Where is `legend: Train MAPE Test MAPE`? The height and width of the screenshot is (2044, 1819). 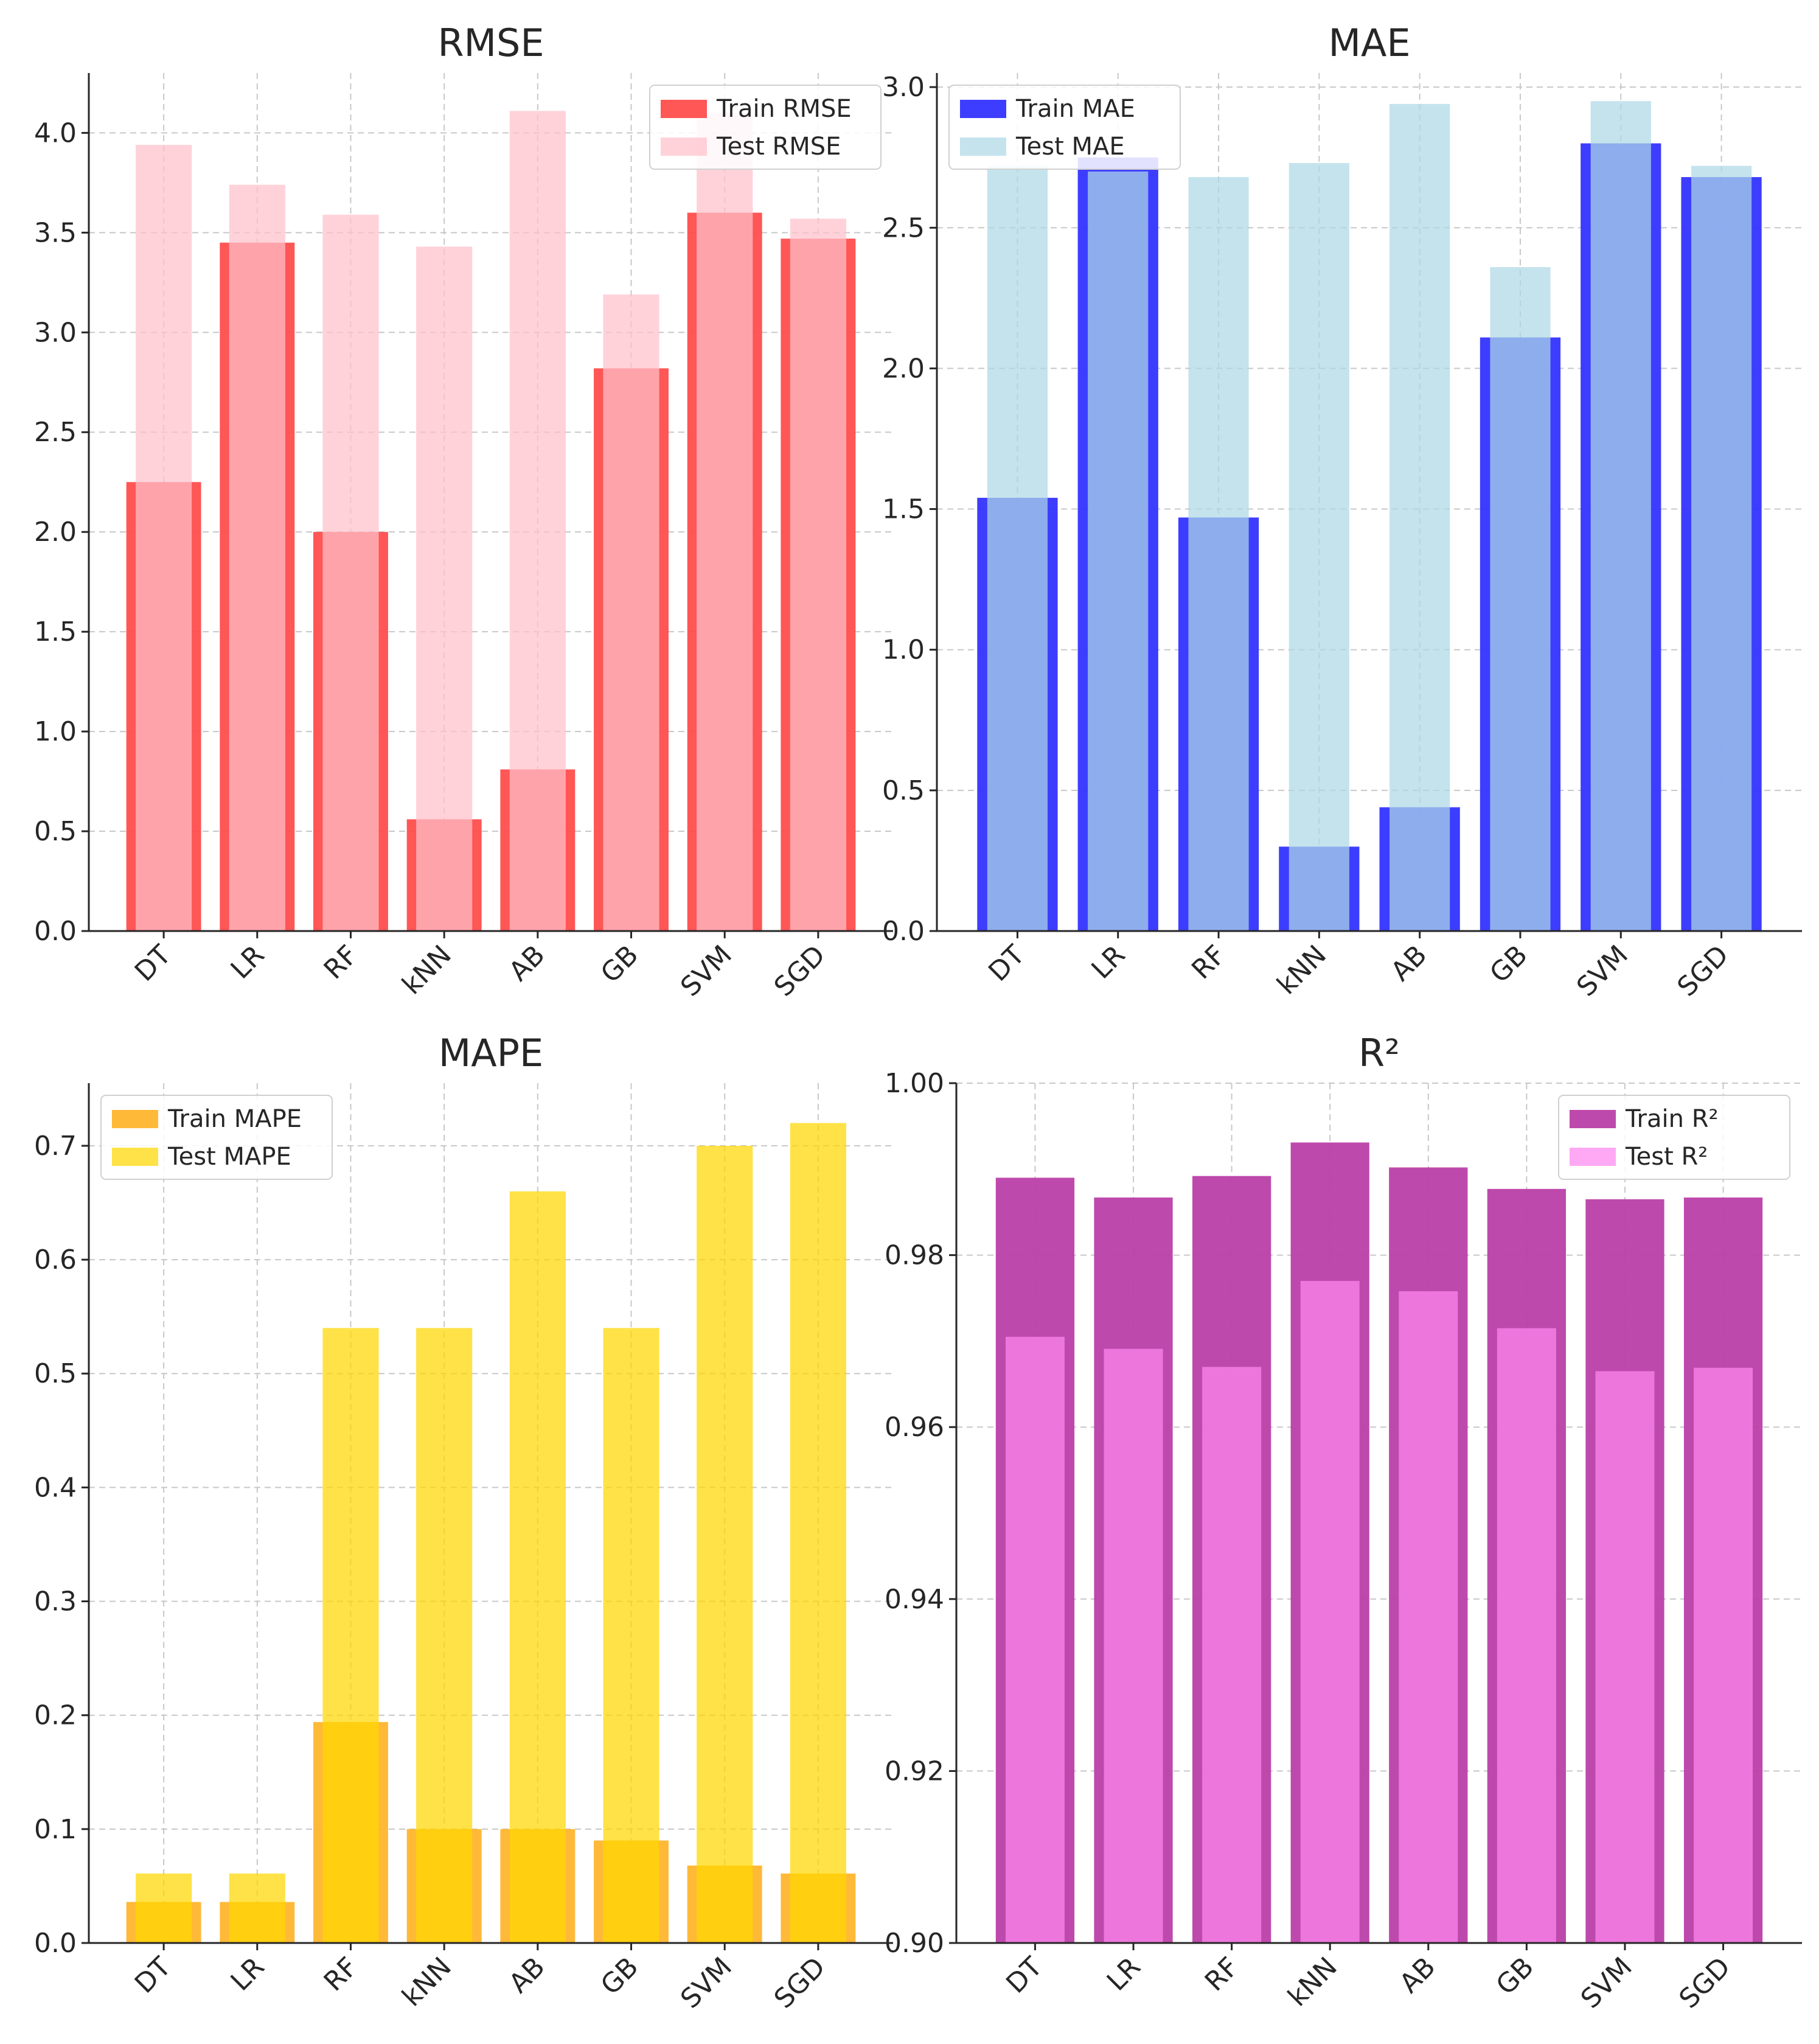 legend: Train MAPE Test MAPE is located at coordinates (216, 1137).